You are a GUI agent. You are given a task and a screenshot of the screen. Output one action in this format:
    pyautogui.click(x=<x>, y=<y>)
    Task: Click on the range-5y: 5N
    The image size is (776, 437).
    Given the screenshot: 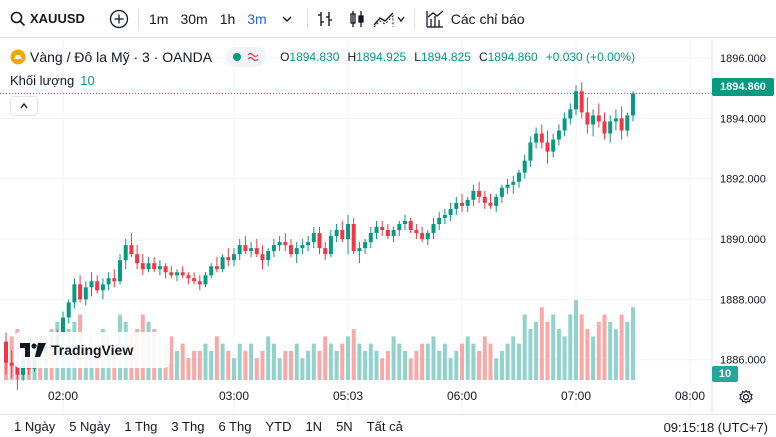 What is the action you would take?
    pyautogui.click(x=344, y=426)
    